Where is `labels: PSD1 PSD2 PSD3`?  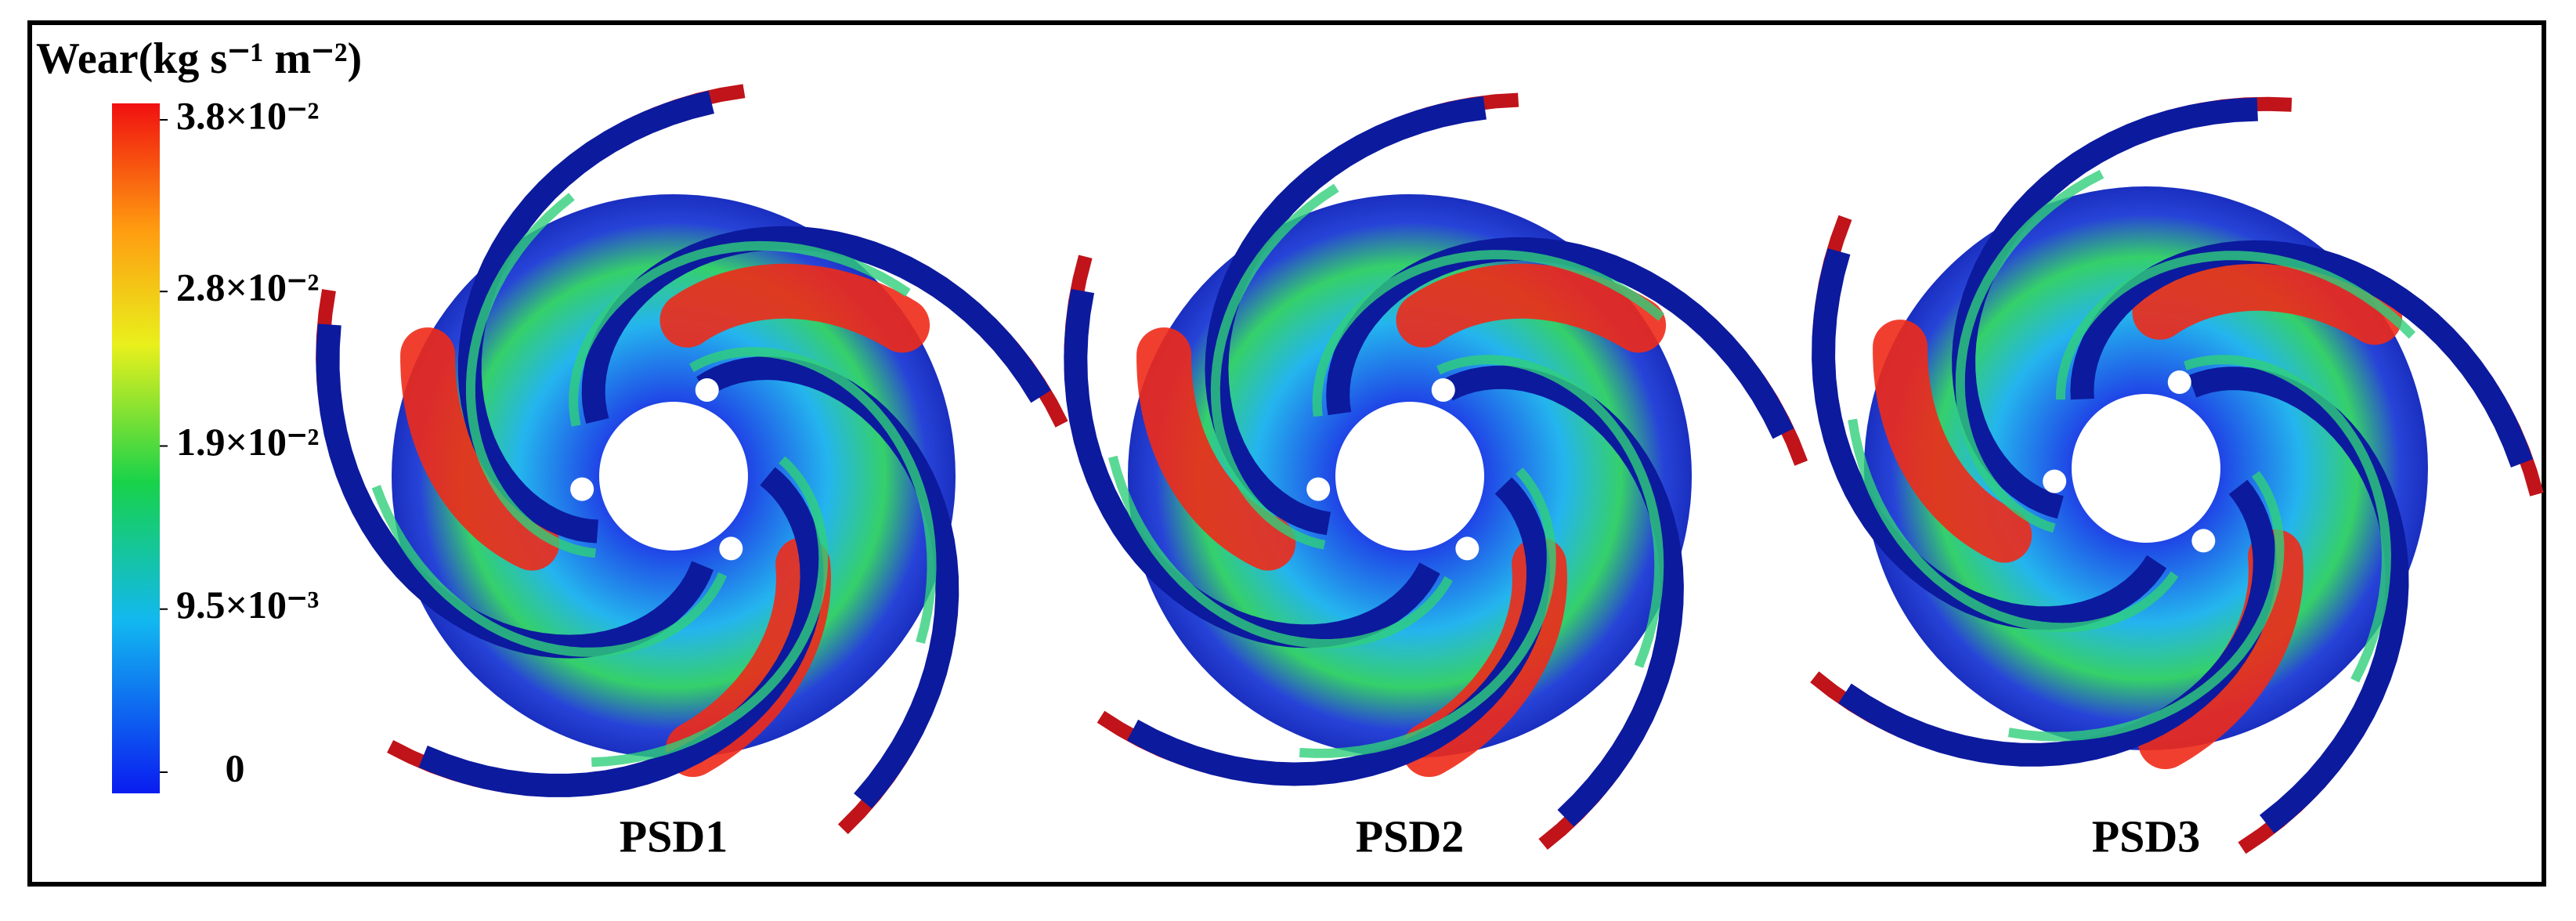
labels: PSD1 PSD2 PSD3 is located at coordinates (1410, 836).